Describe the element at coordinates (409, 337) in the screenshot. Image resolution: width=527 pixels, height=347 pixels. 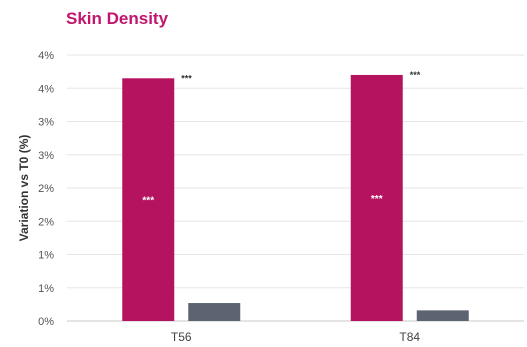
I see `x-category-label: T84` at that location.